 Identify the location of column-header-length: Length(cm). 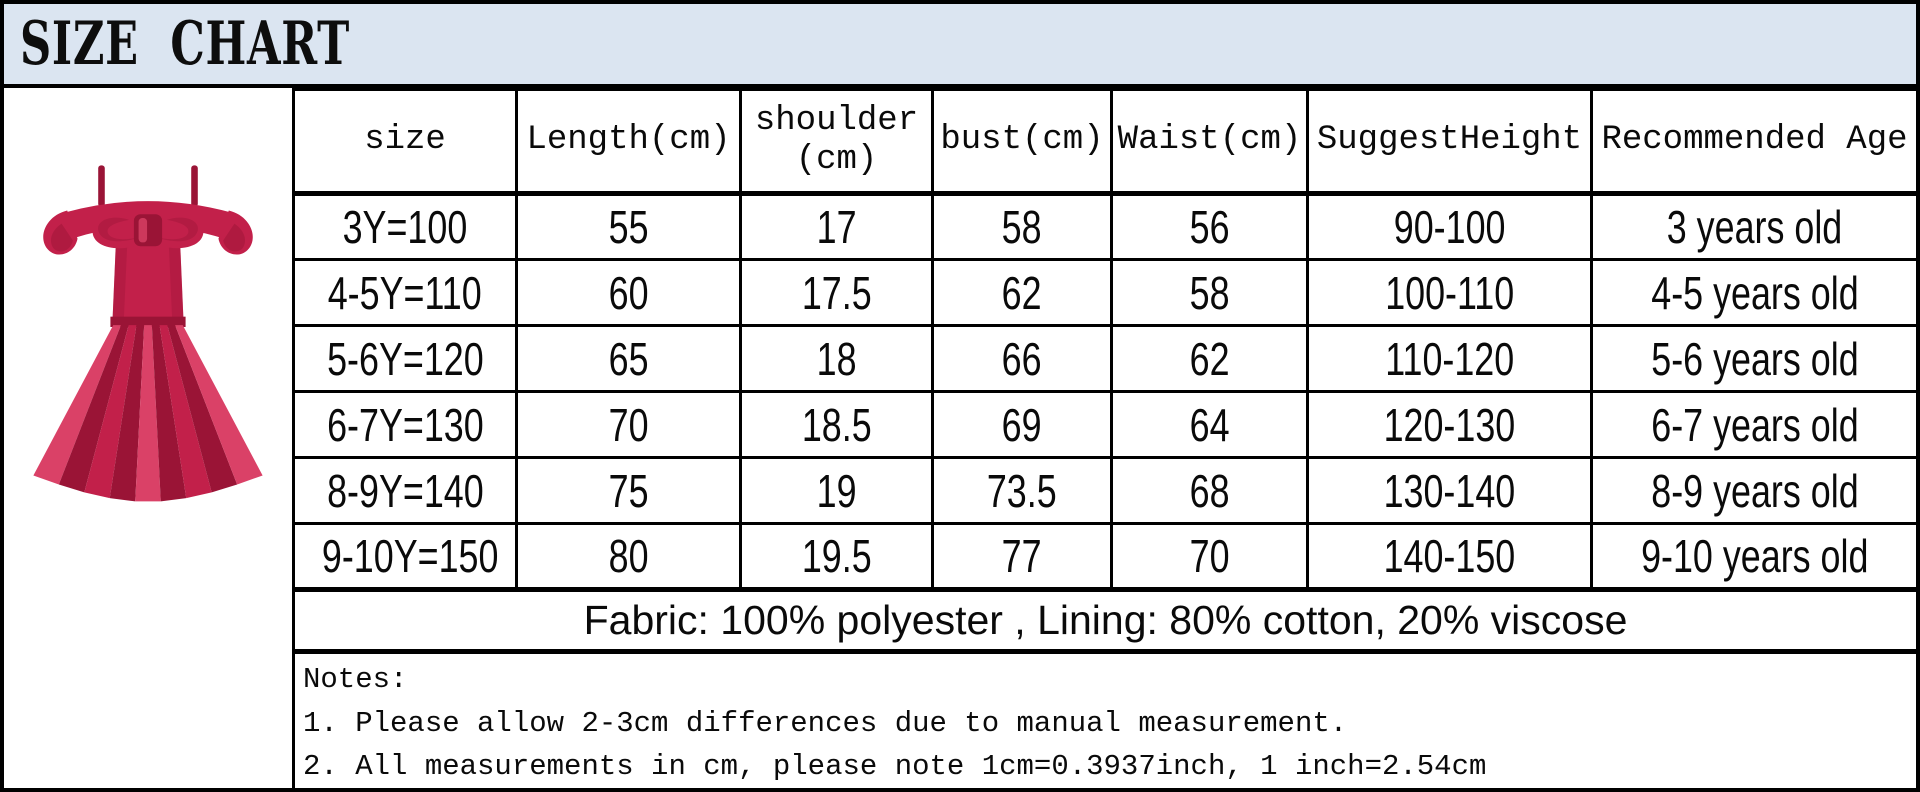
(628, 142).